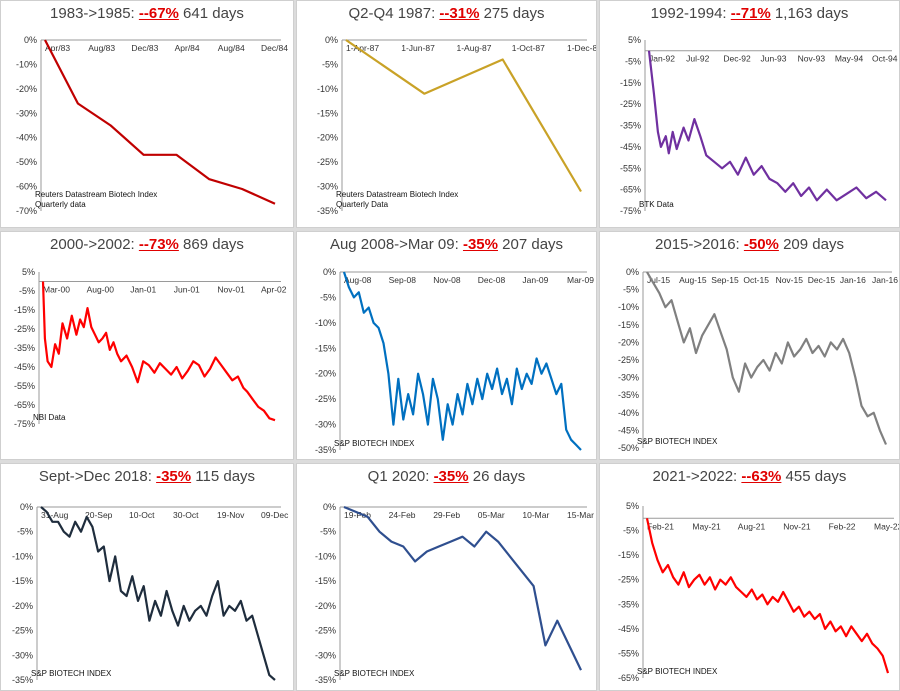 This screenshot has width=900, height=691. What do you see at coordinates (418, 48) in the screenshot?
I see `x-tick-label: 1-Jun-87` at bounding box center [418, 48].